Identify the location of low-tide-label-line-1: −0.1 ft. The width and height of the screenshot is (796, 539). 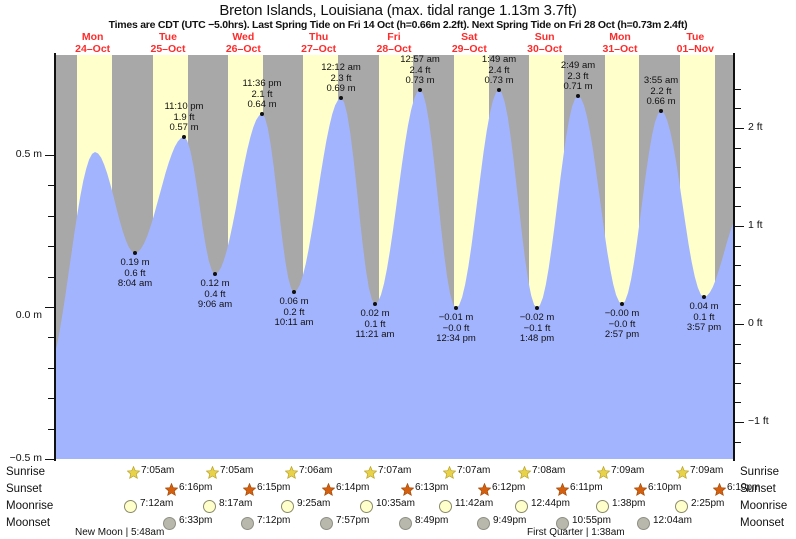
(537, 328).